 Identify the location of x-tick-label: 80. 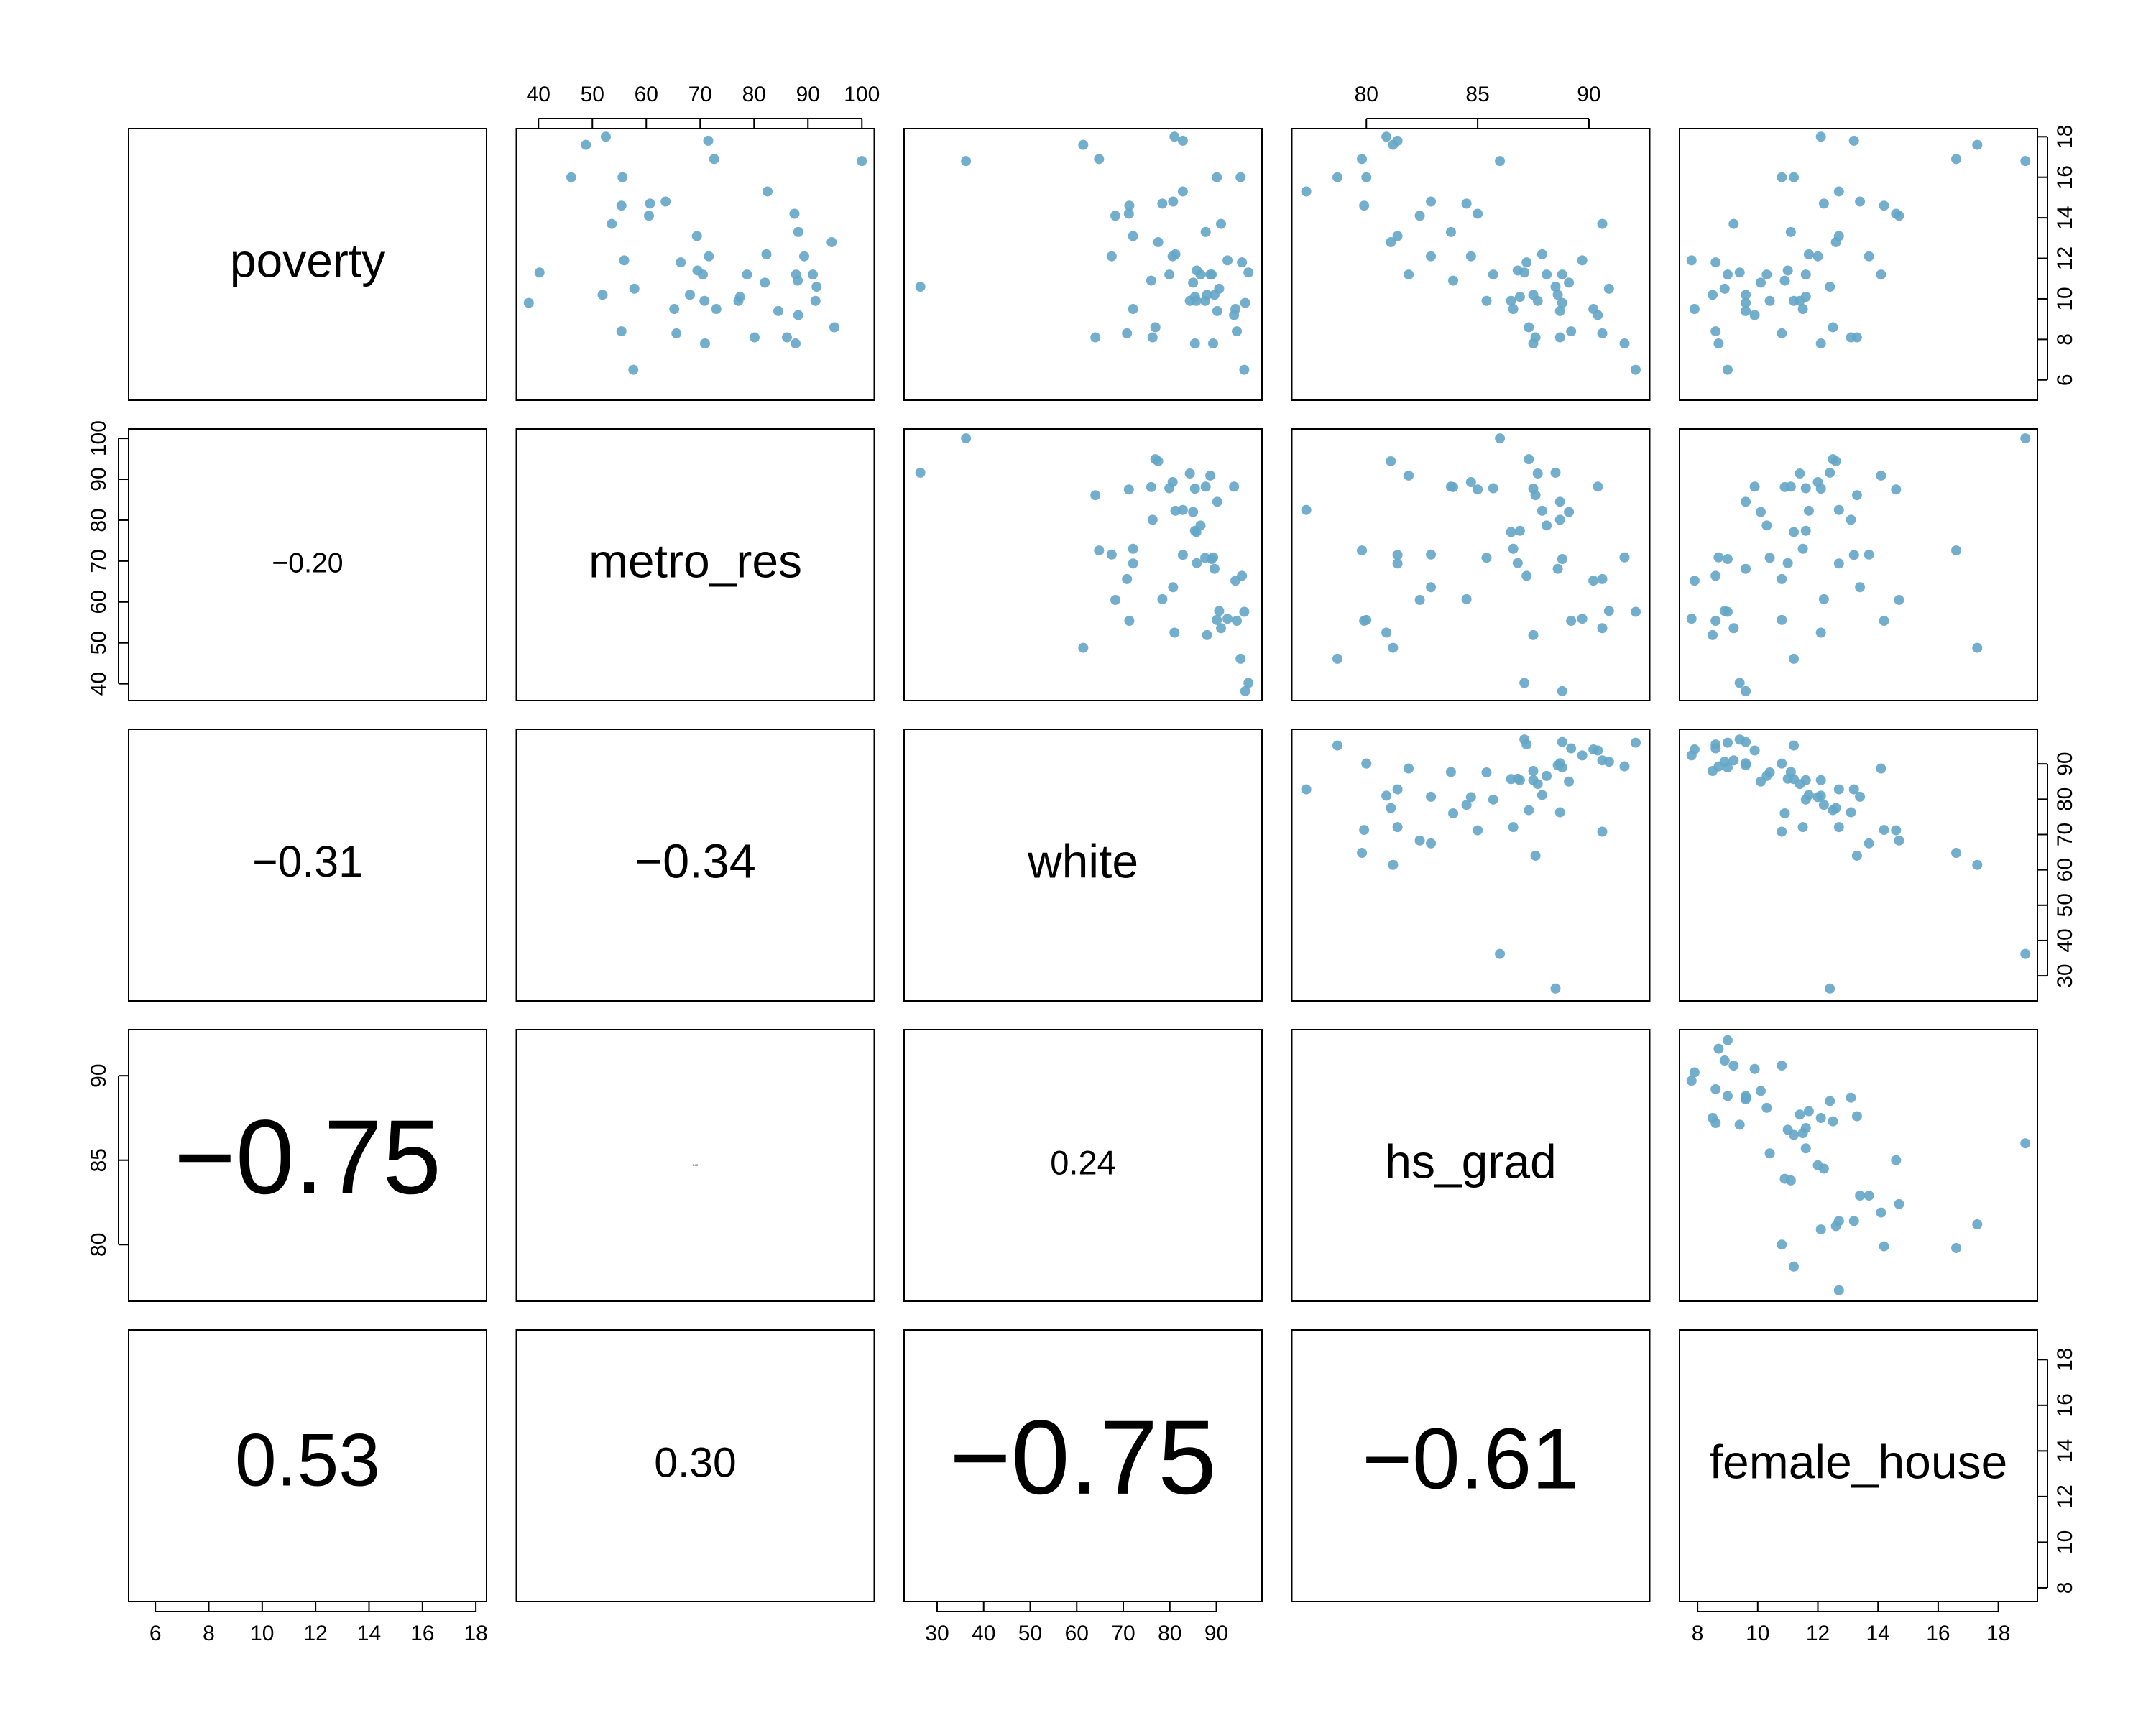
(1169, 1633).